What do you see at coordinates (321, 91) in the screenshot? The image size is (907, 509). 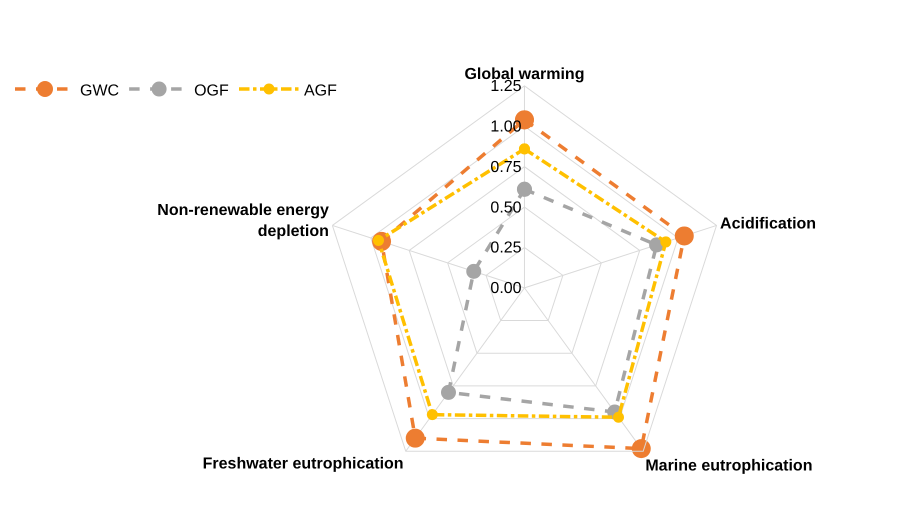 I see `legend-label: AGF` at bounding box center [321, 91].